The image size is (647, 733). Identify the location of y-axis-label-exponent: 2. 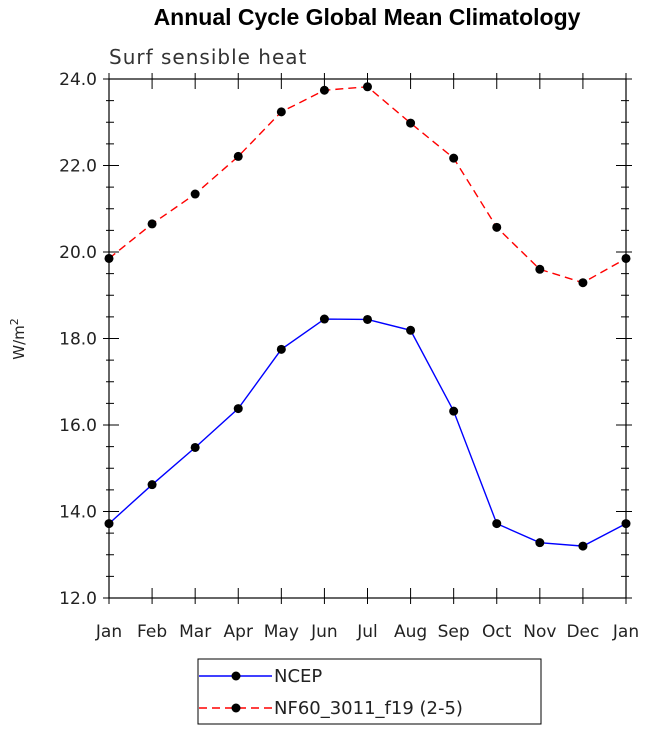
(14, 321).